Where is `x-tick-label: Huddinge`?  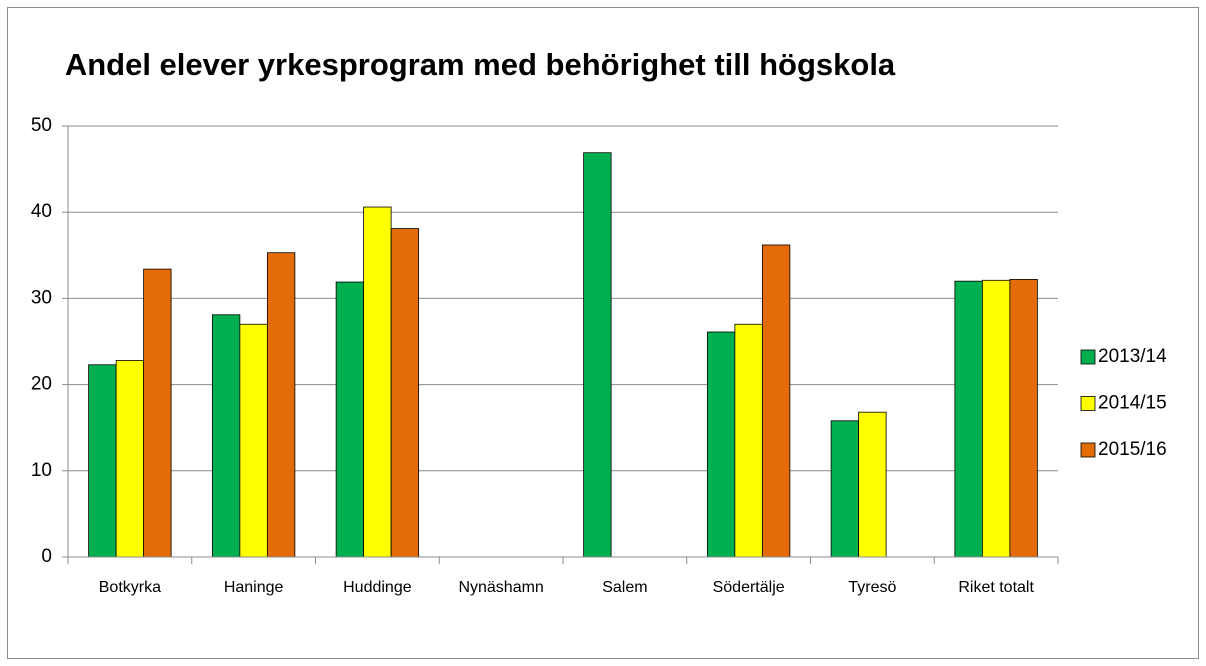 x-tick-label: Huddinge is located at coordinates (377, 587).